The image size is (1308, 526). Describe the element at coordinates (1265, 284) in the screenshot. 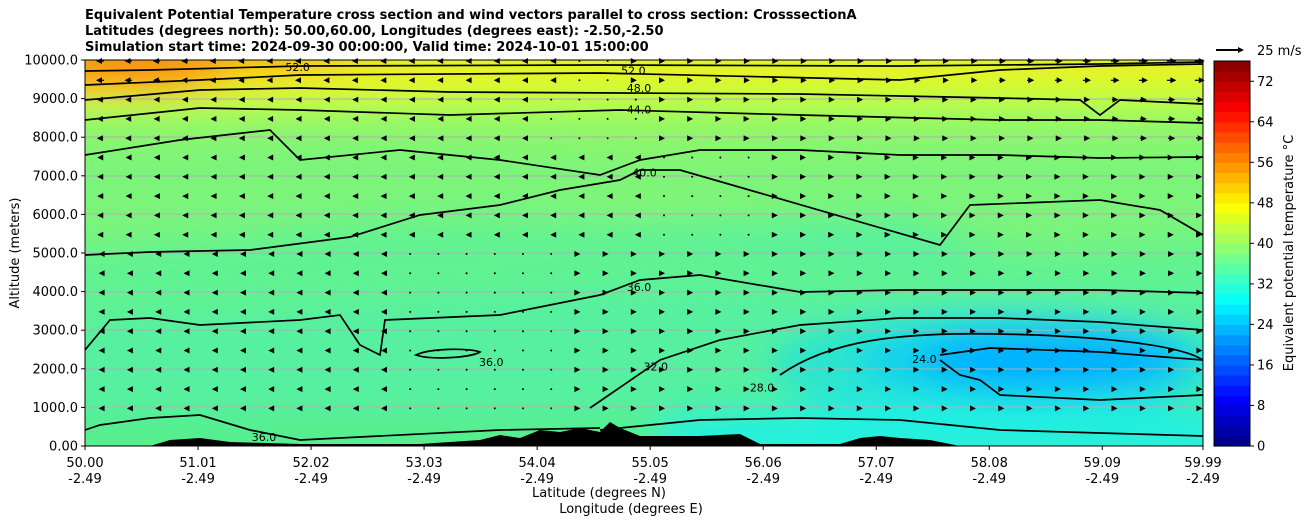

I see `colorbar-tick-label: 32` at that location.